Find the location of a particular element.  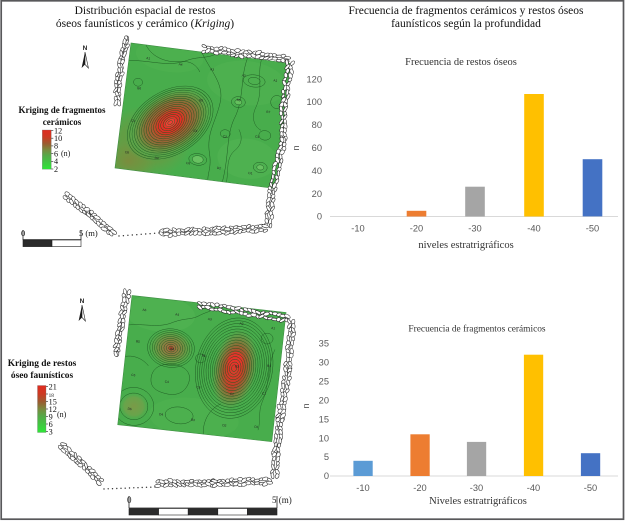

svg-text: 3 is located at coordinates (51, 432).